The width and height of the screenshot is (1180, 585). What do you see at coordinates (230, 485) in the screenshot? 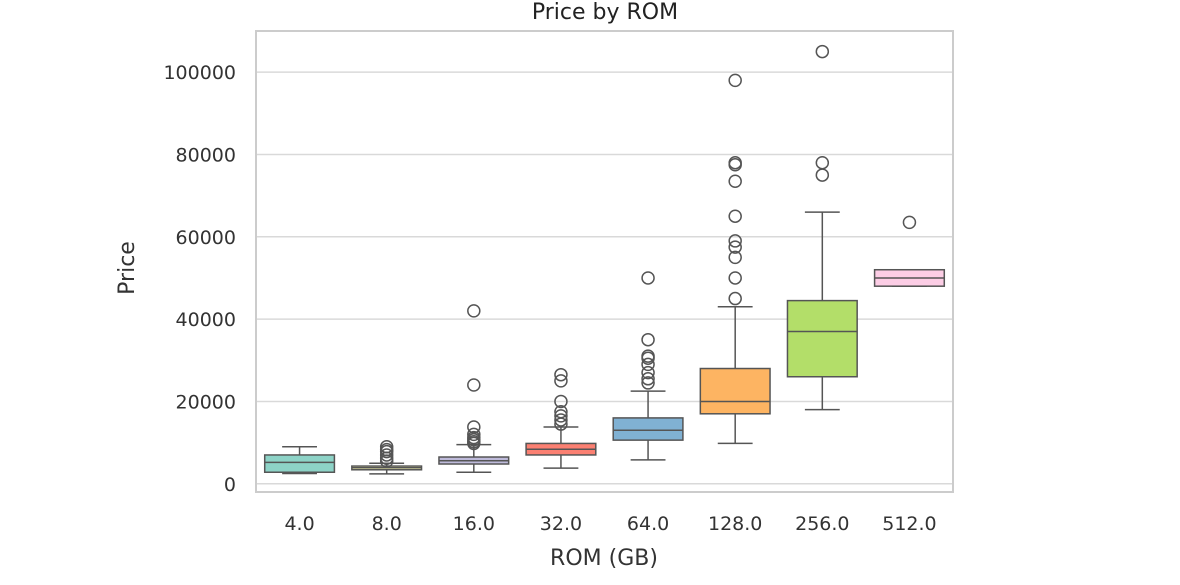
I see `y-tick-label: 0` at bounding box center [230, 485].